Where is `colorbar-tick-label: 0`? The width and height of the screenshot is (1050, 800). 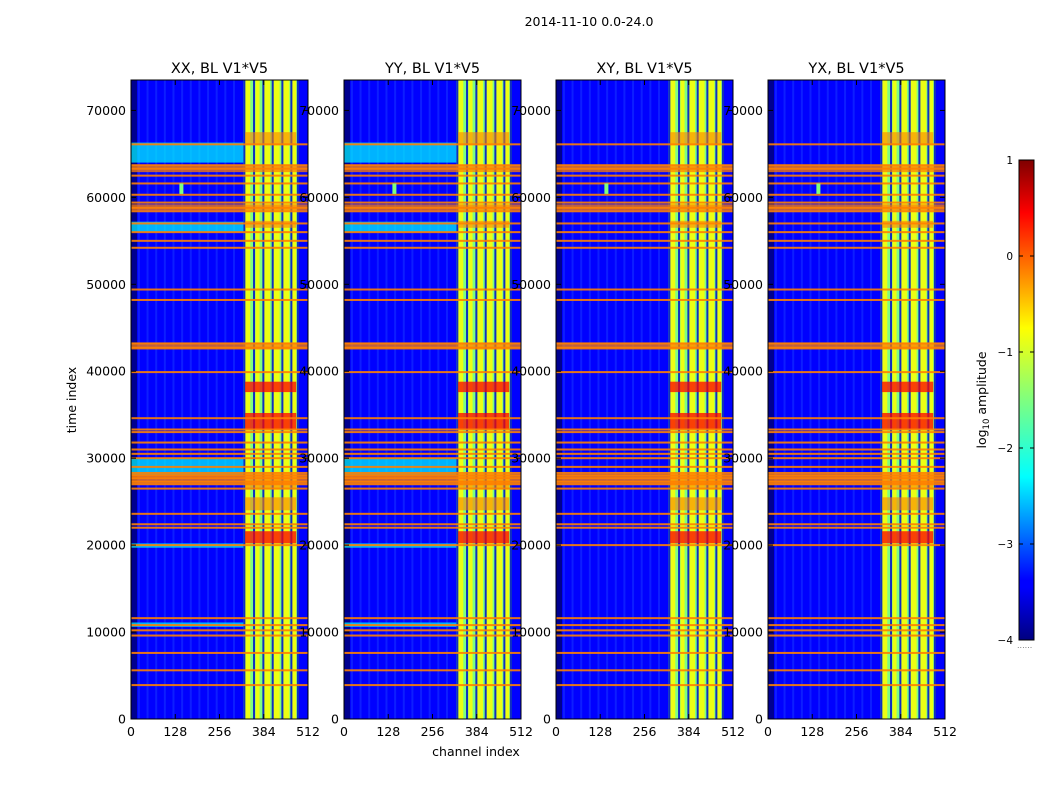 colorbar-tick-label: 0 is located at coordinates (1009, 257).